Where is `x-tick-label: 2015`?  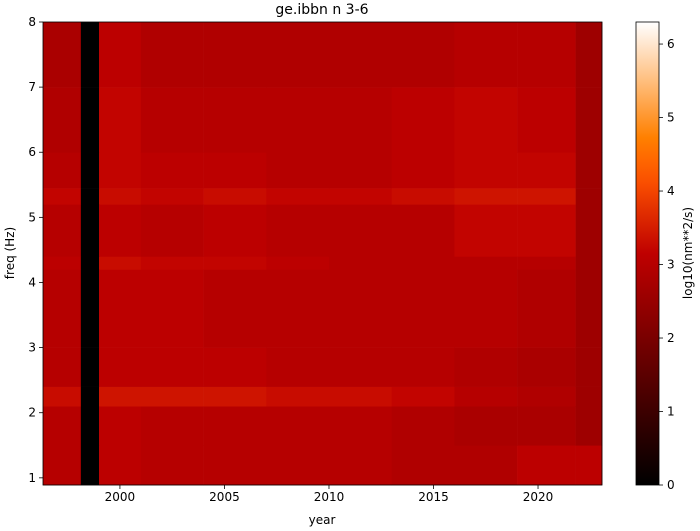 x-tick-label: 2015 is located at coordinates (433, 497).